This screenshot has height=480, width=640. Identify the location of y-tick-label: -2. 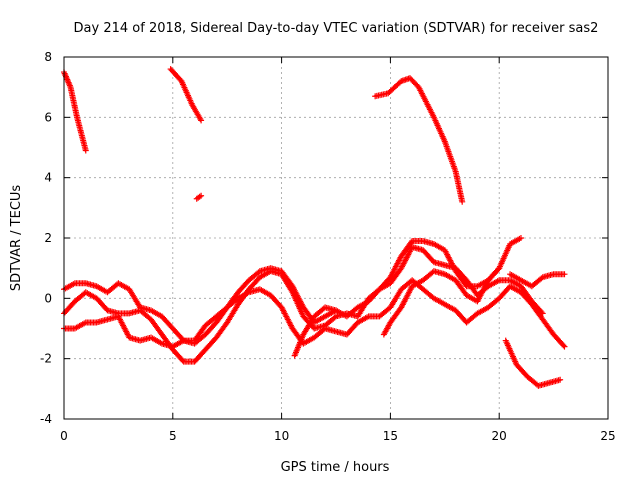
(46, 359).